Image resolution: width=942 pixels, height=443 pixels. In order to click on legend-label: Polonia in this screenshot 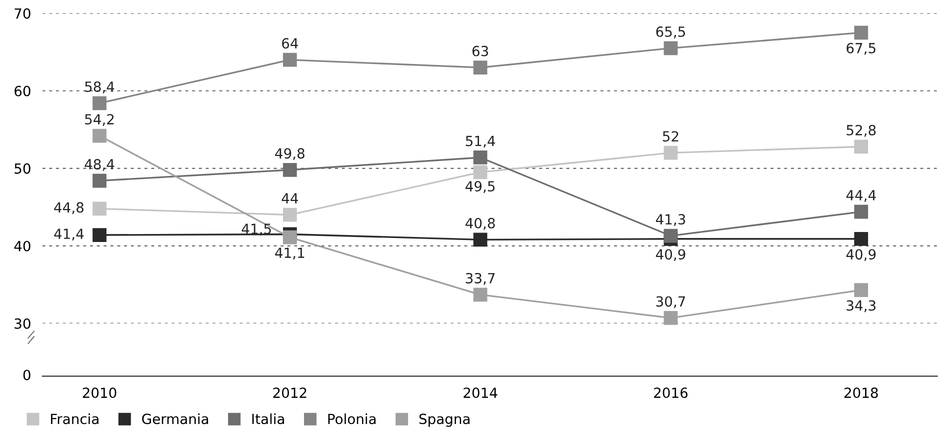, I will do `click(352, 418)`.